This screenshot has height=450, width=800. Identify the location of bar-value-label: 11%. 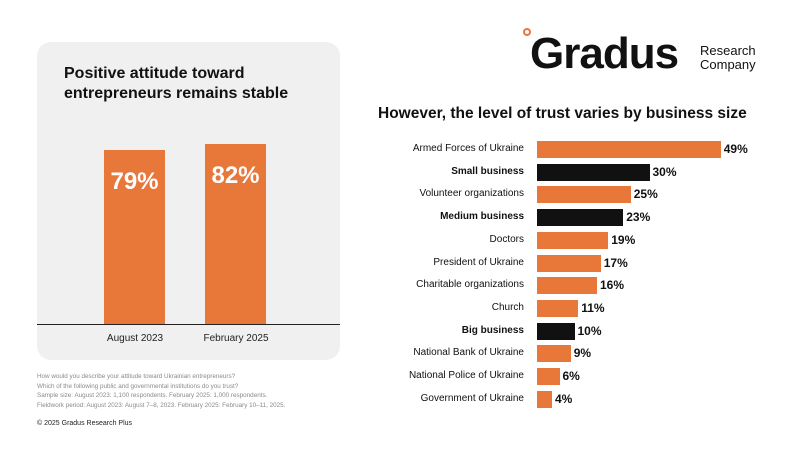
(593, 307).